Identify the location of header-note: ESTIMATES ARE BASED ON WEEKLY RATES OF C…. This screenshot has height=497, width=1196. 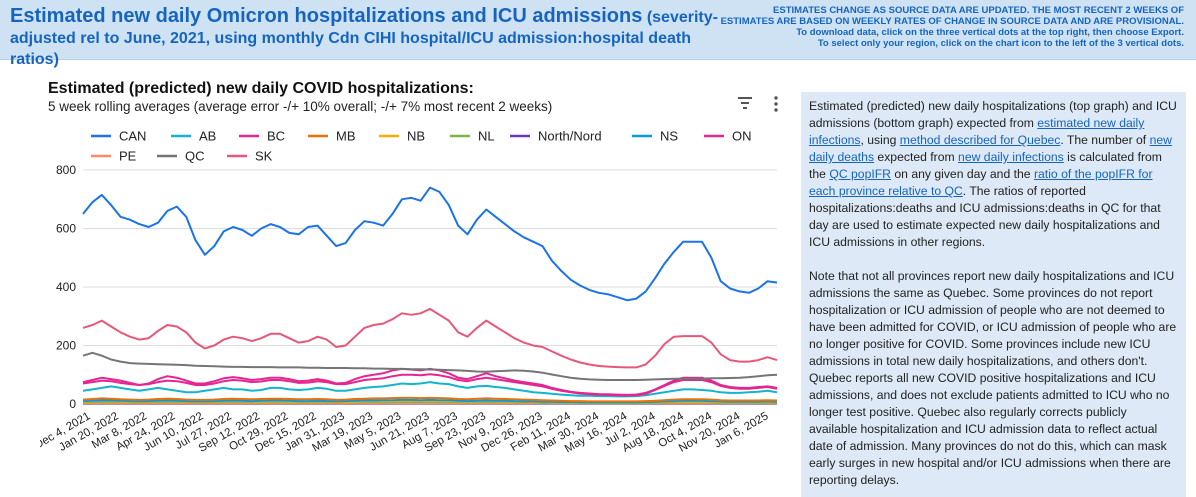
(952, 21).